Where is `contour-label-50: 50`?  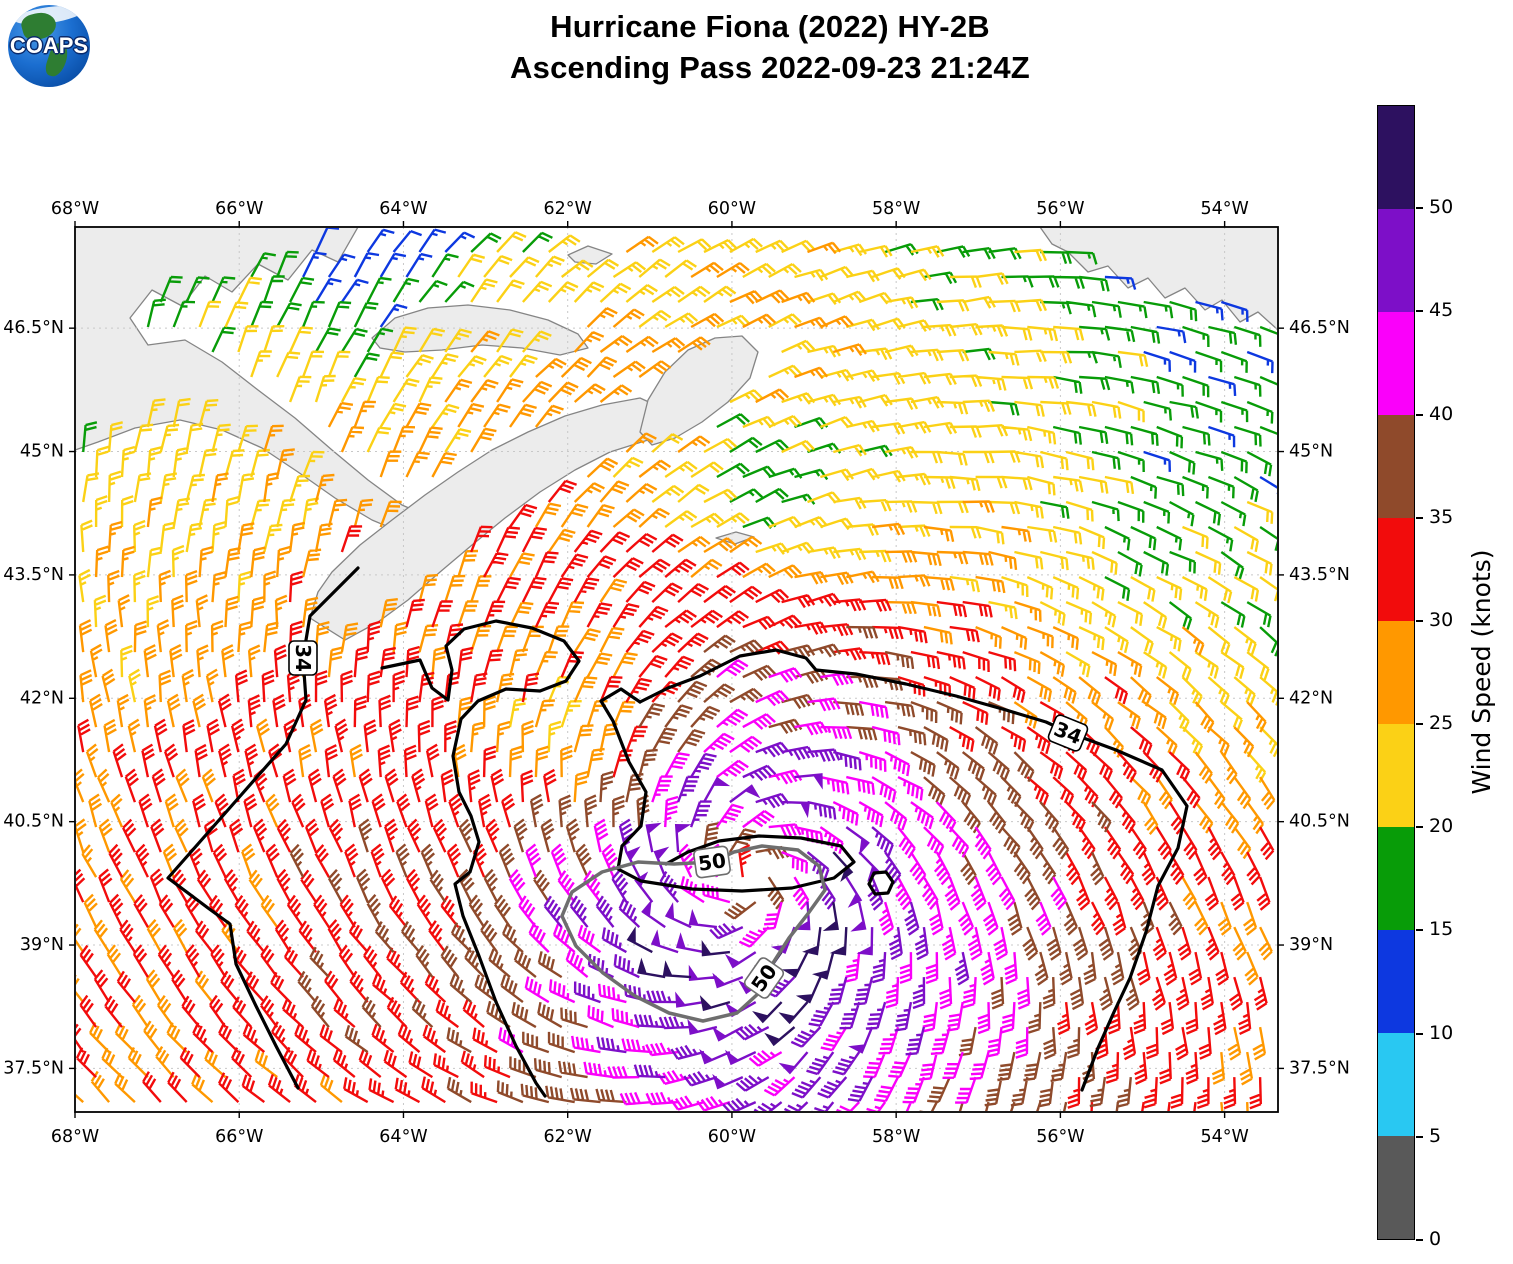
contour-label-50: 50 is located at coordinates (712, 862).